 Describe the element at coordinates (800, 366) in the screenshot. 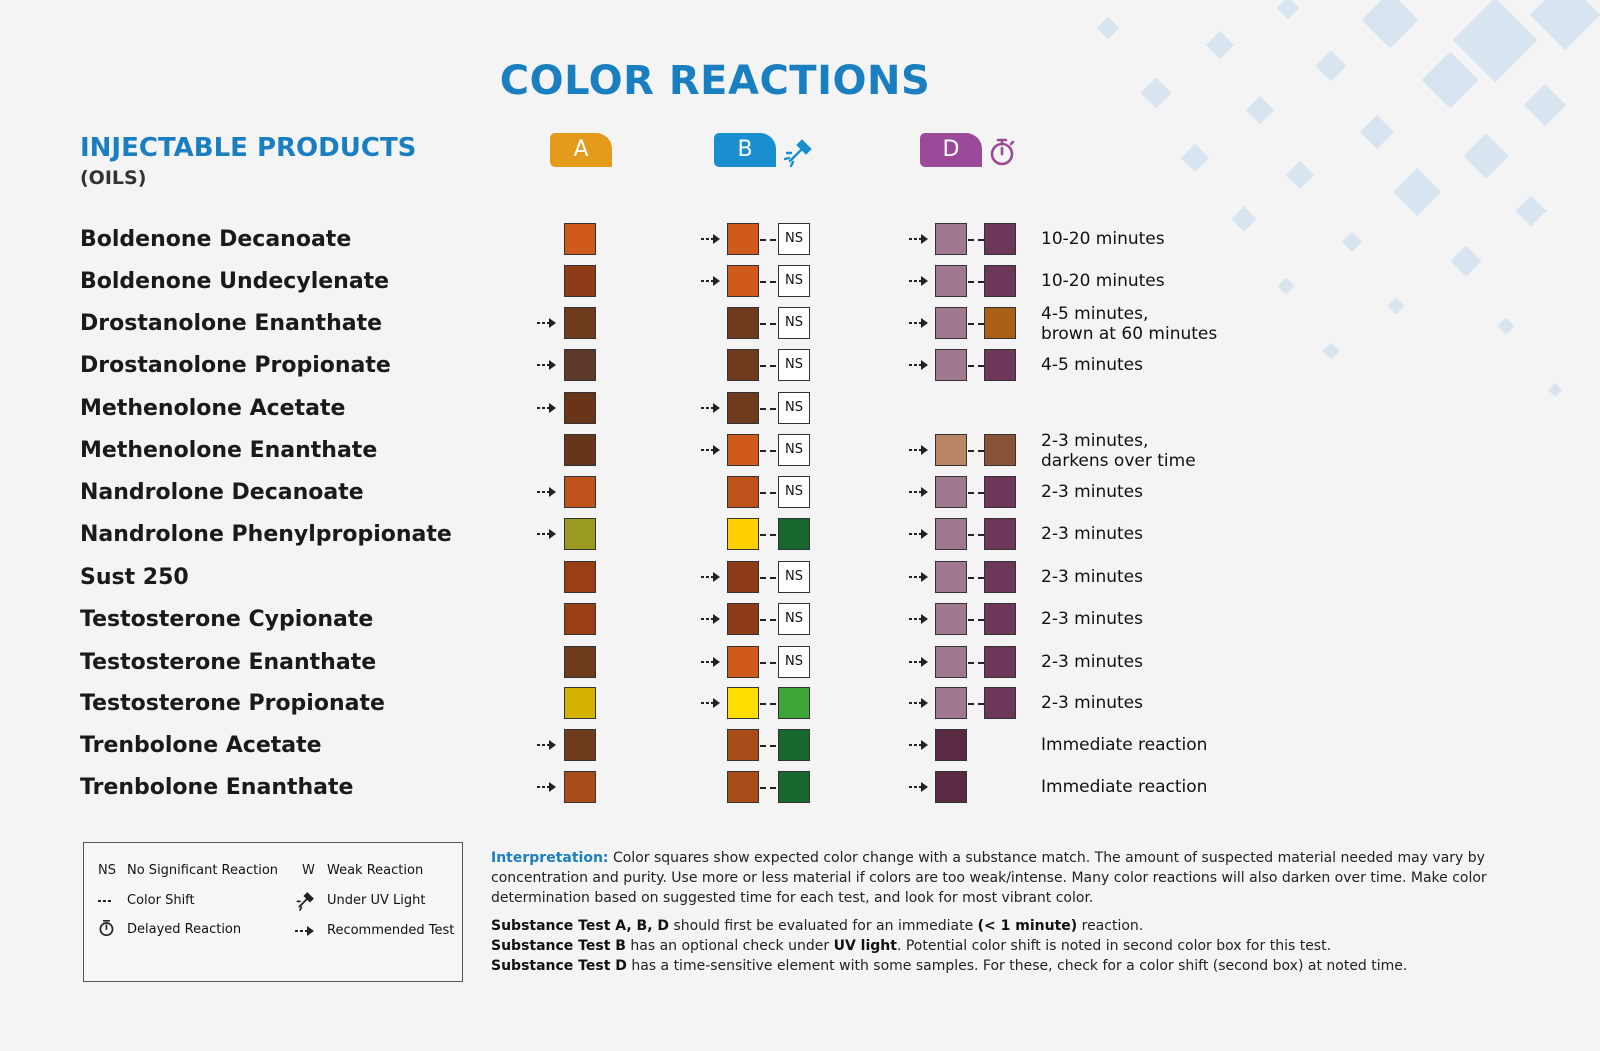

I see `table-row: Drostanolone Propionate NS 4-5 minutes` at that location.